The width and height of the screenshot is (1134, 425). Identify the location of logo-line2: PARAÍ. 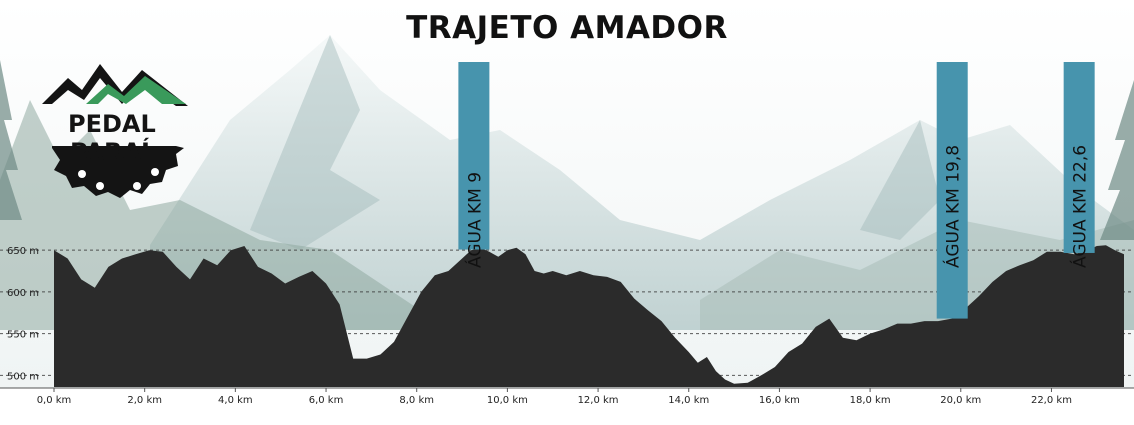
(110, 151).